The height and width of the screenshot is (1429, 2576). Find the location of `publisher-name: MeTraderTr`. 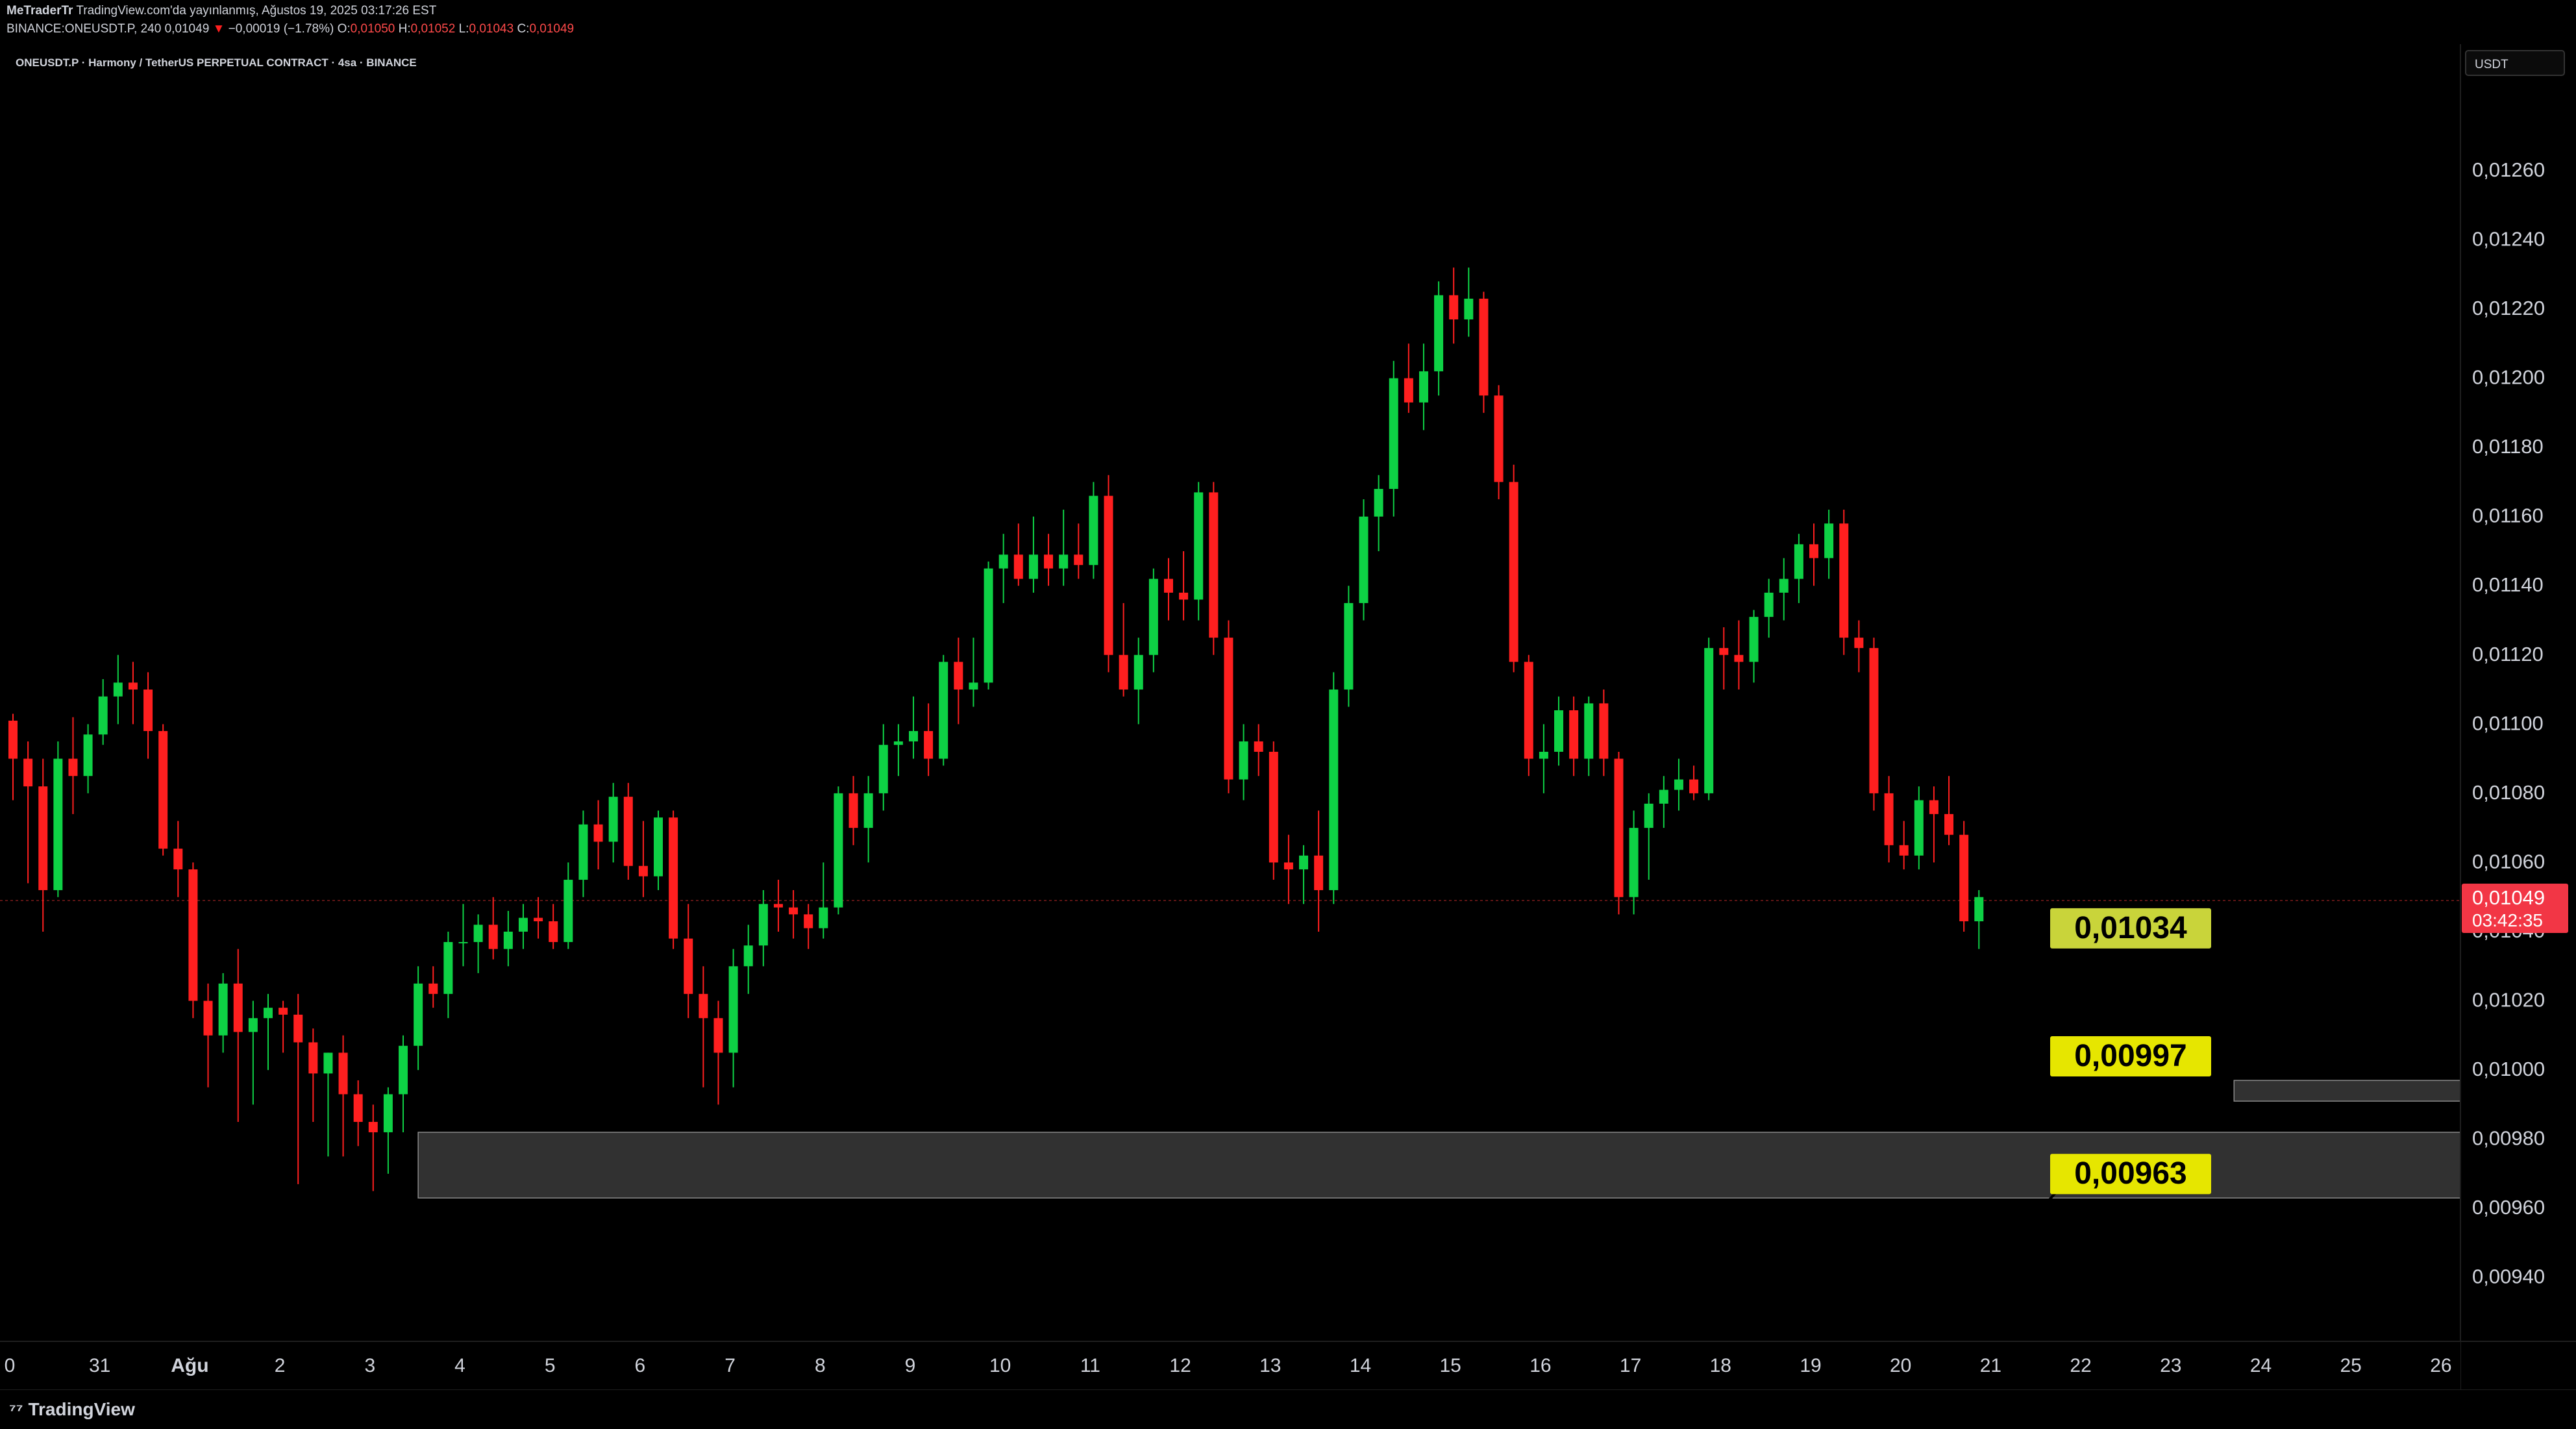

publisher-name: MeTraderTr is located at coordinates (39, 11).